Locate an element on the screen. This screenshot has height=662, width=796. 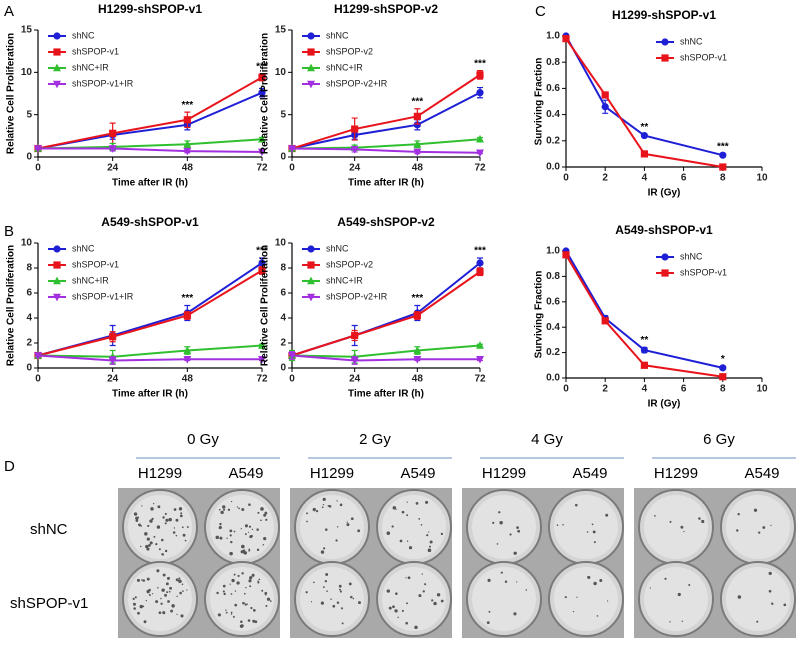
x-tick-label: 4 is located at coordinates (645, 178).